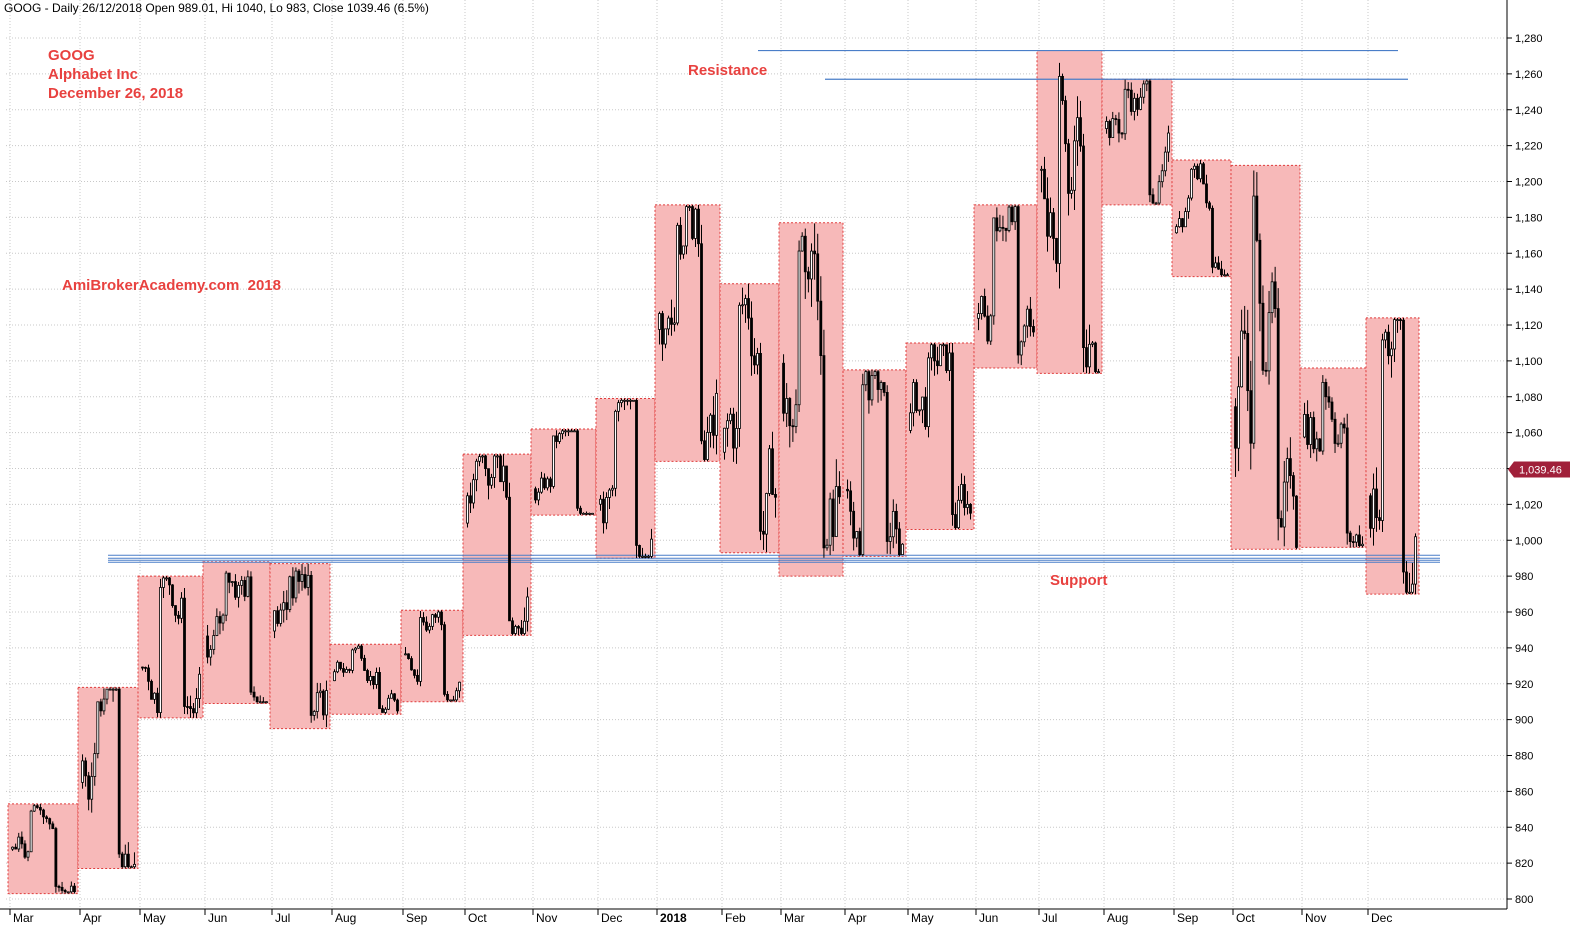  Describe the element at coordinates (1245, 918) in the screenshot. I see `x-tick-label: Oct` at that location.